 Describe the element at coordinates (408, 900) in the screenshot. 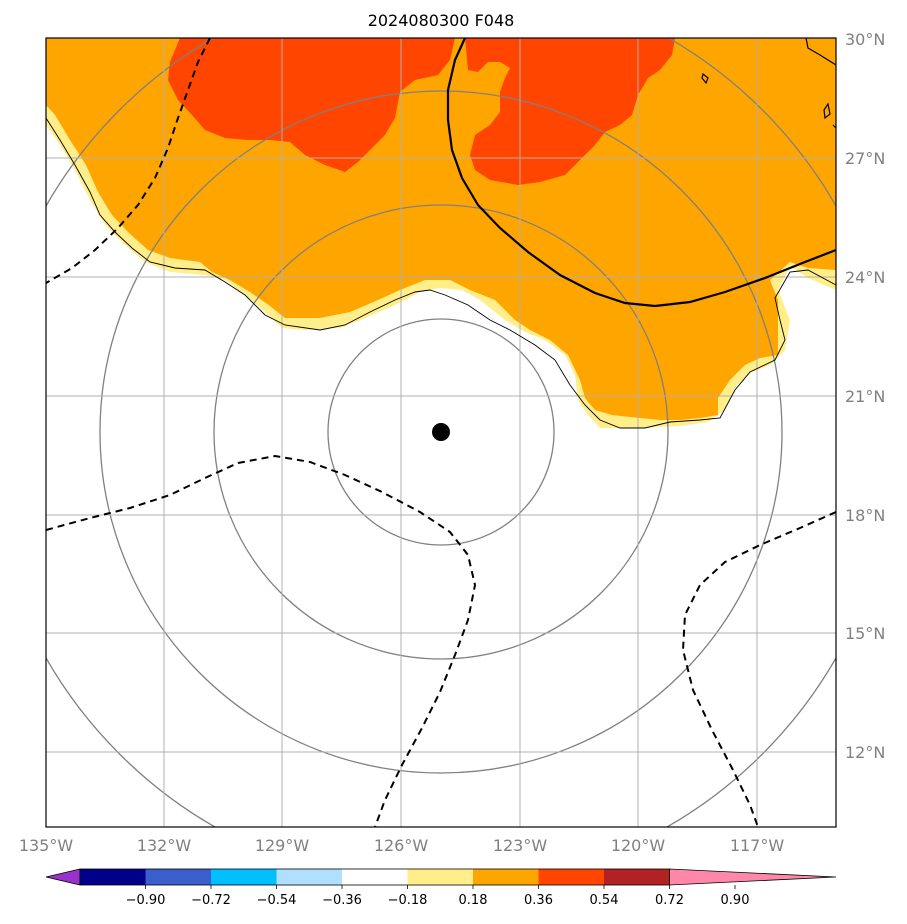

I see `colorbar-tick-label: −0.18` at that location.